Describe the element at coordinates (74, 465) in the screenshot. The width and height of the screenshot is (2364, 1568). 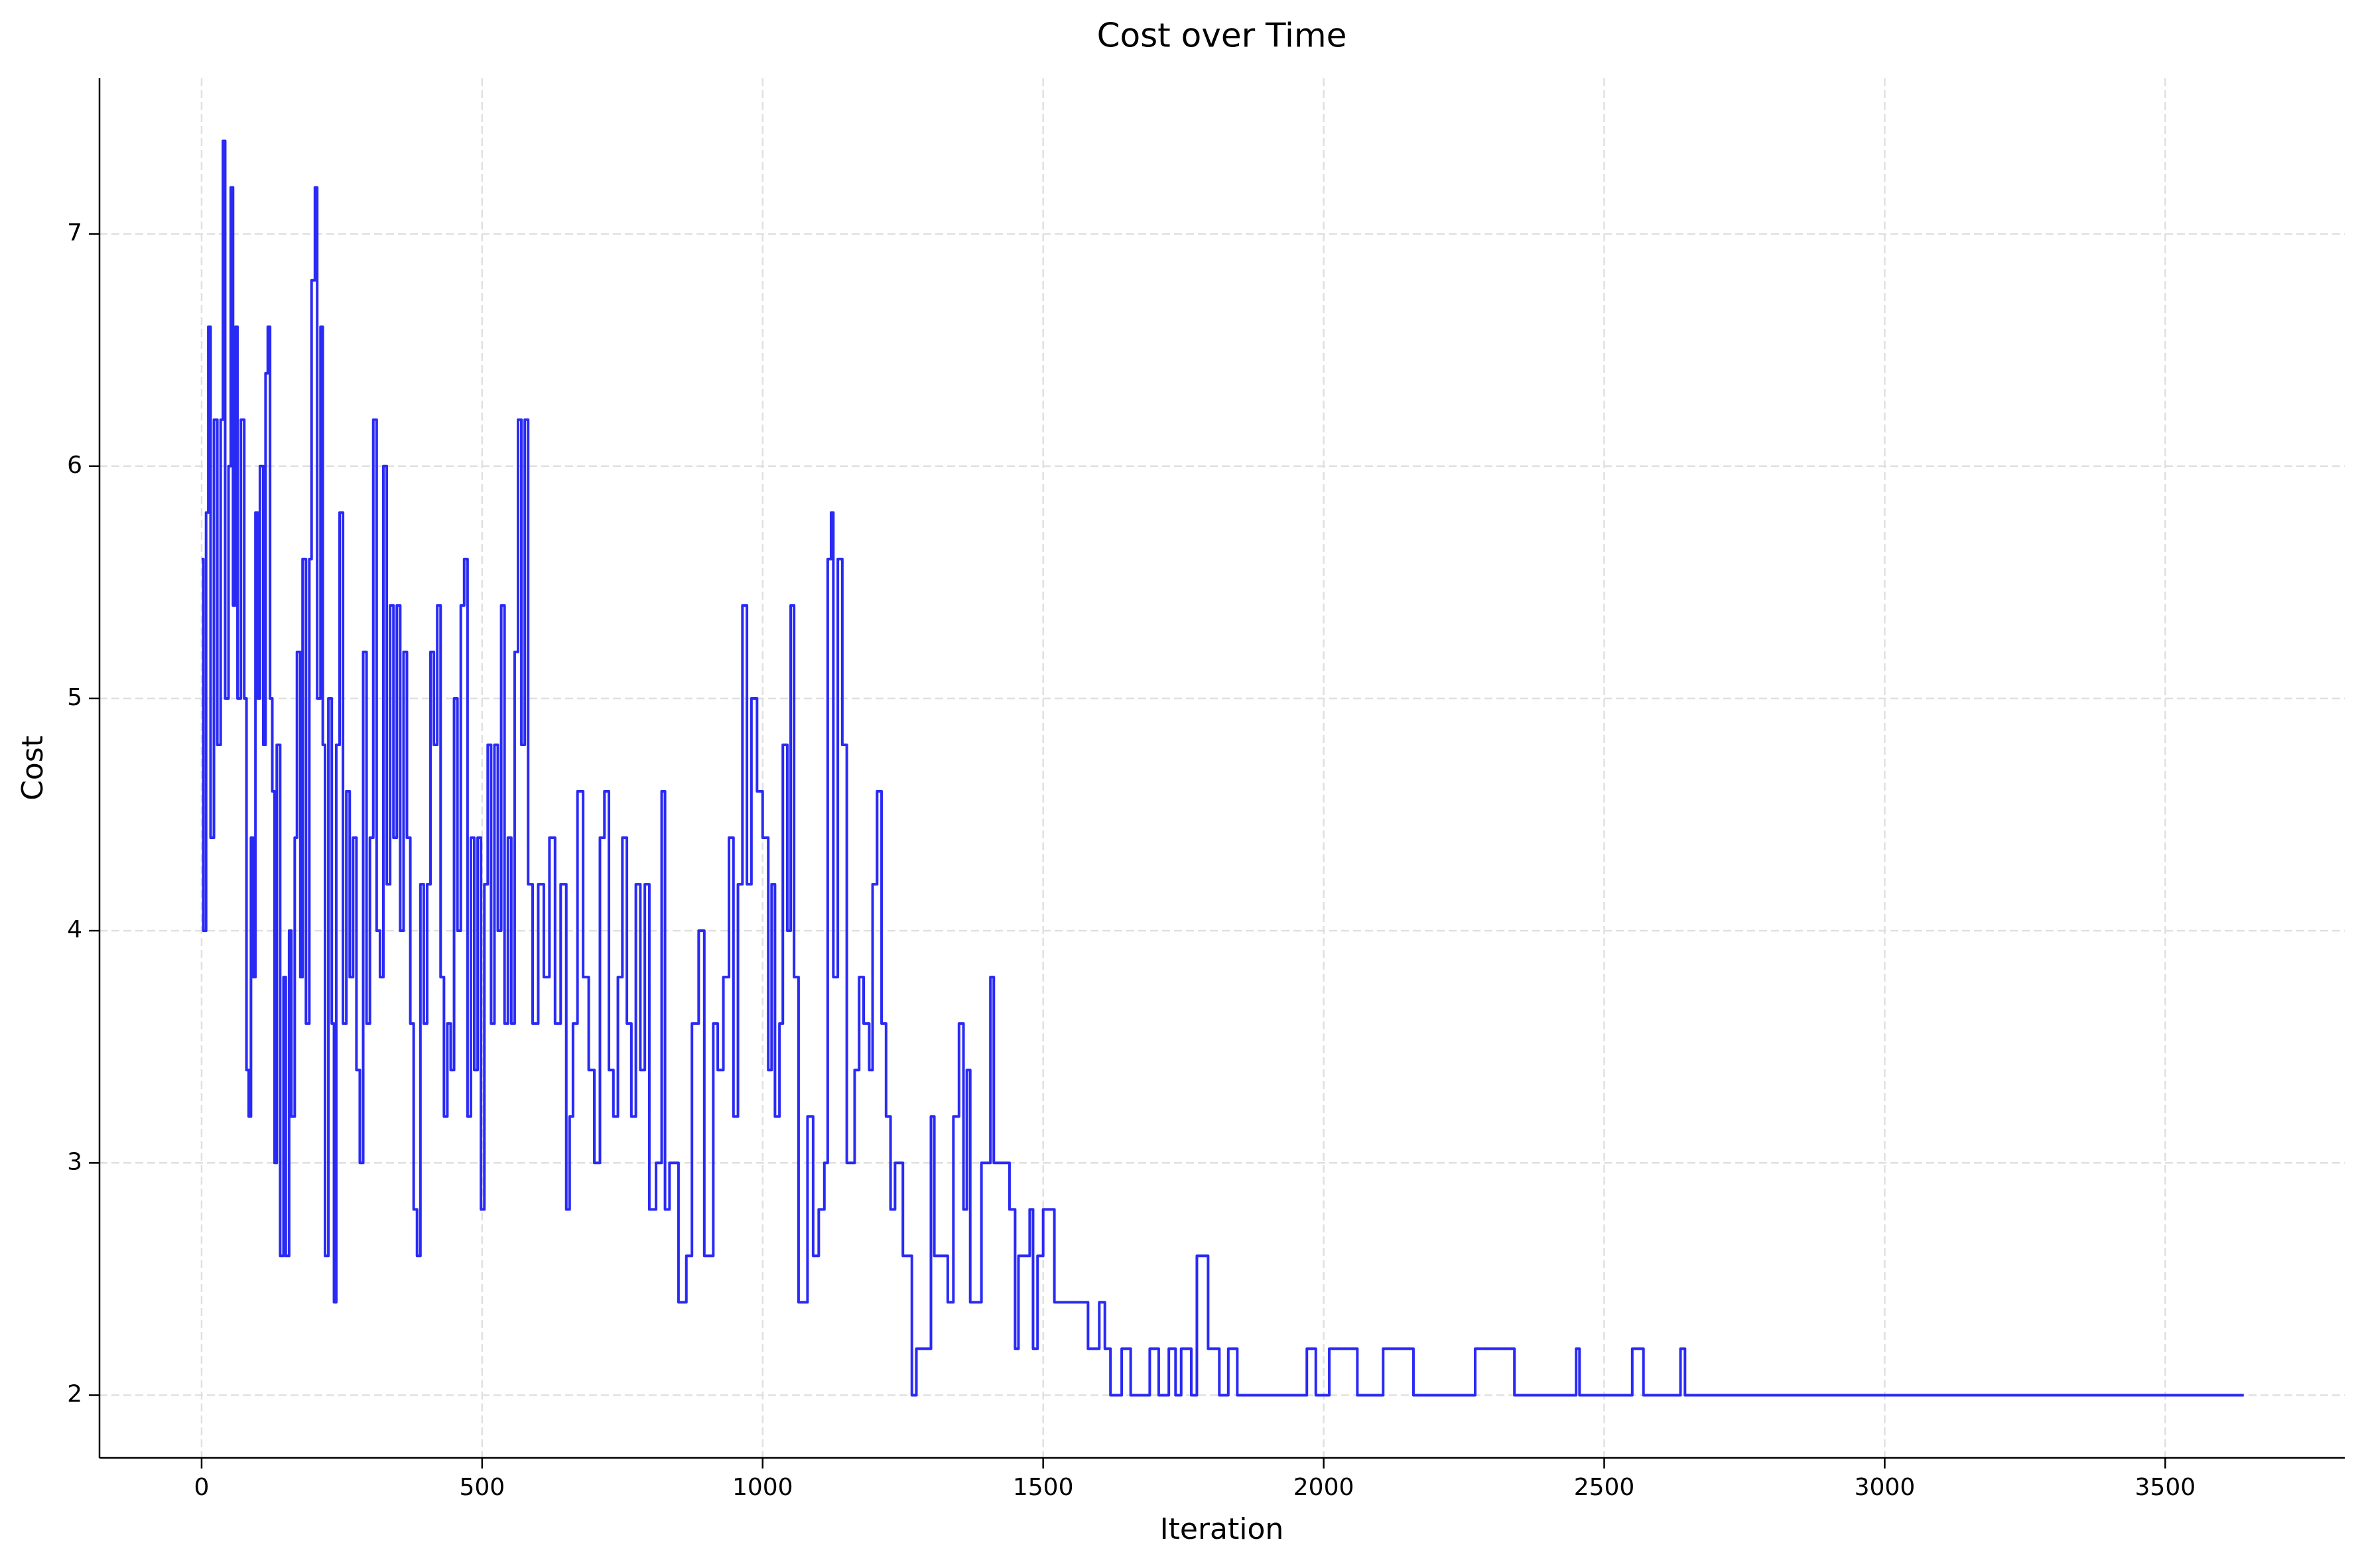
I see `y-tick-label: 6` at that location.